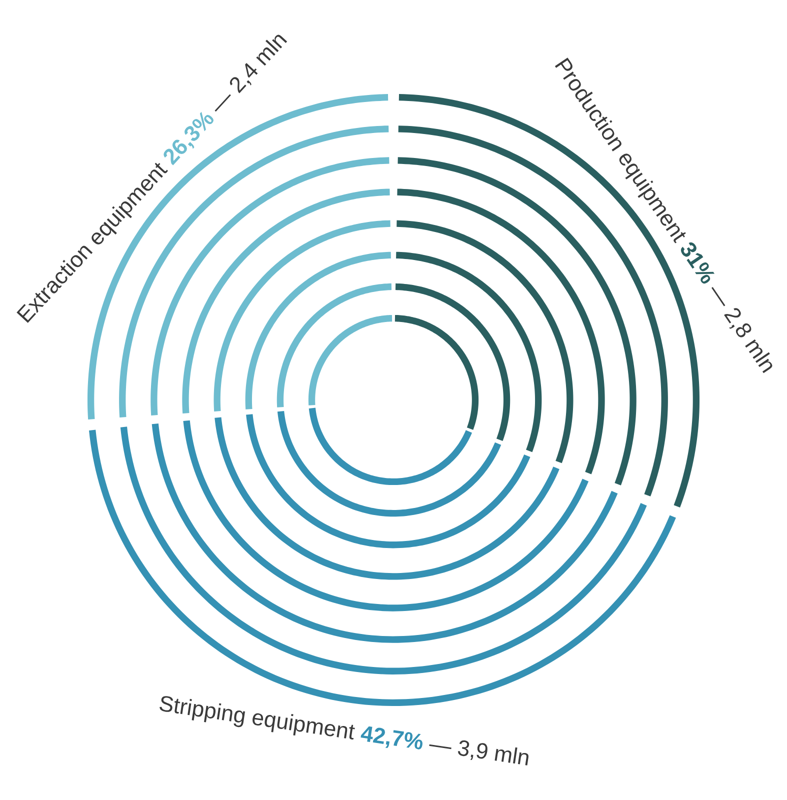  Describe the element at coordinates (743, 330) in the screenshot. I see `text: — 2,8 mln` at that location.